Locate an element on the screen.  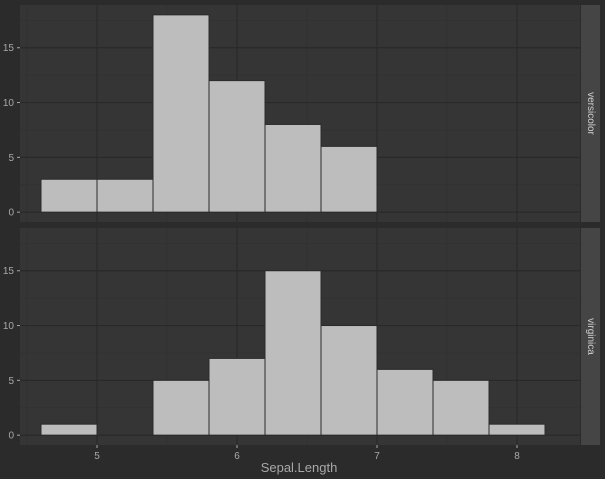
facet-strip-label: virginica is located at coordinates (590, 336).